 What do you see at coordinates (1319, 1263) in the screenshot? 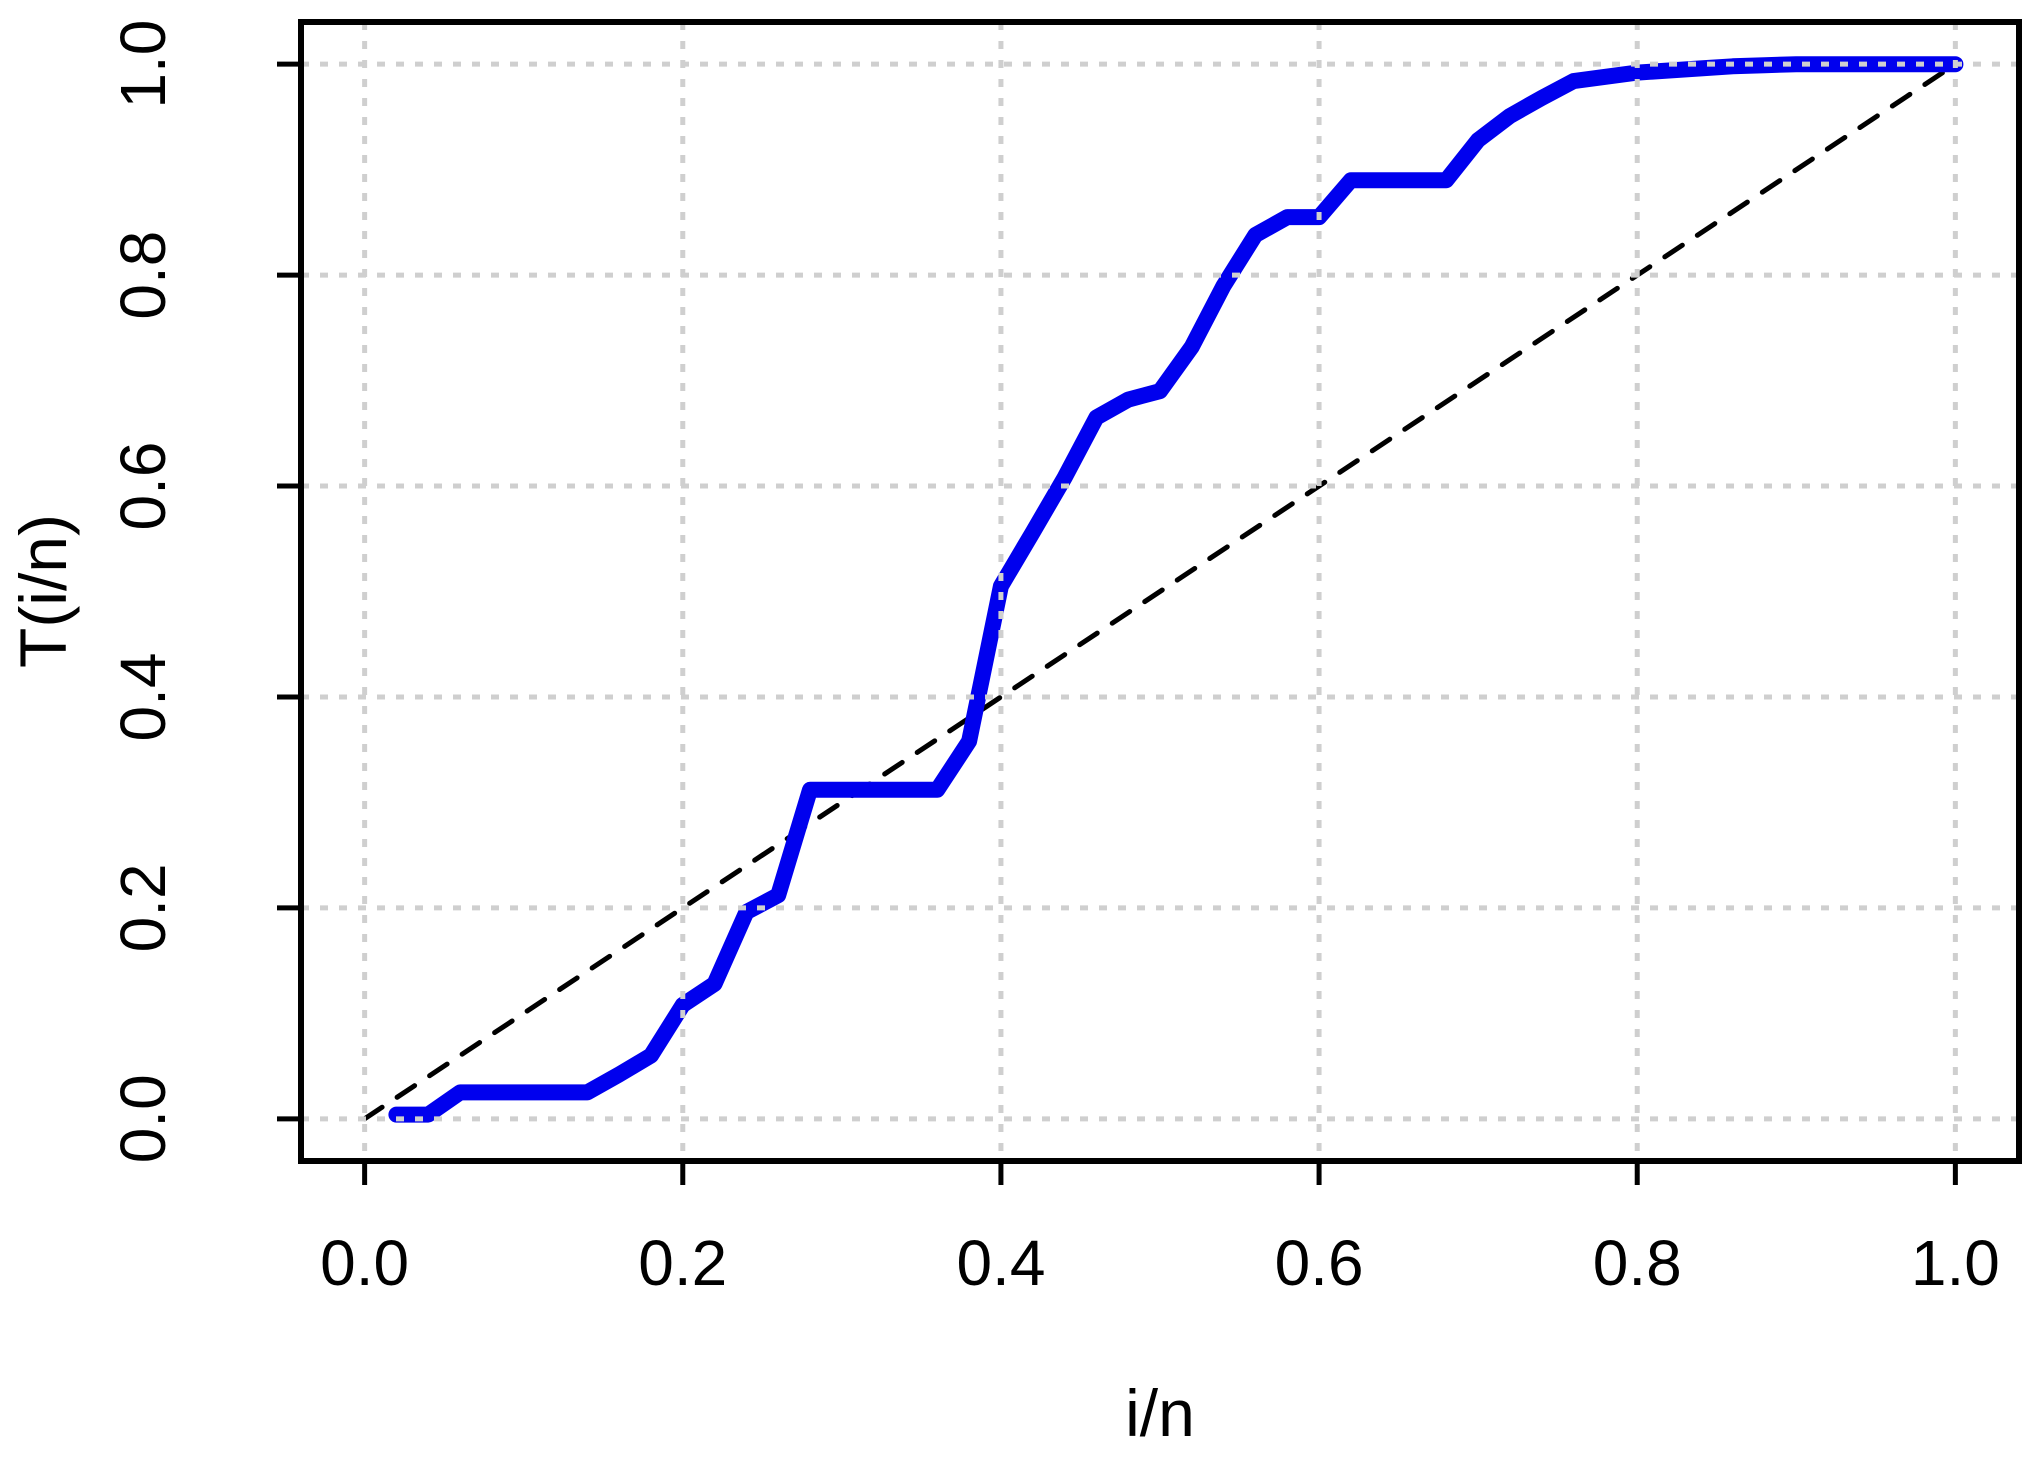
I see `x-tick-label: 0.6` at bounding box center [1319, 1263].